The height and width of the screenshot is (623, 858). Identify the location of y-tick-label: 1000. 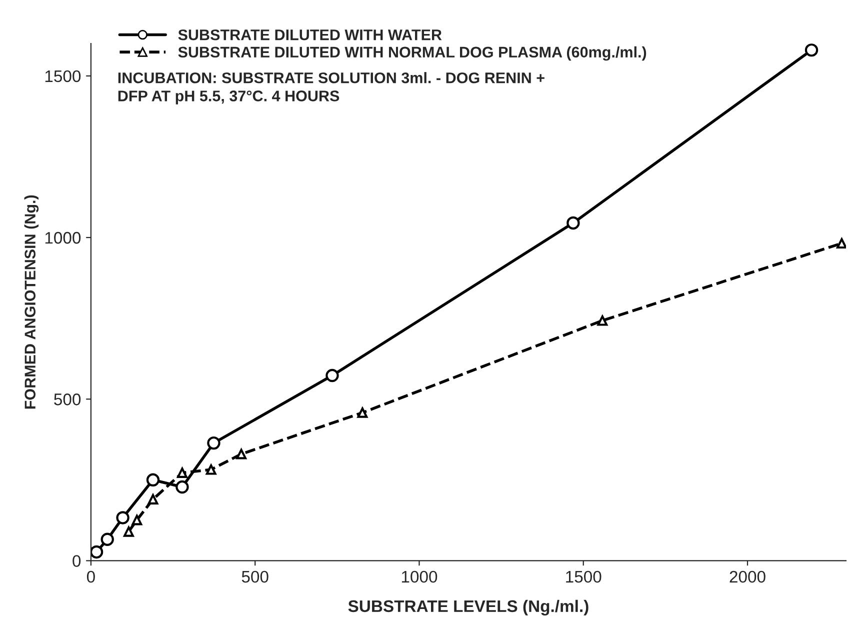
(63, 238).